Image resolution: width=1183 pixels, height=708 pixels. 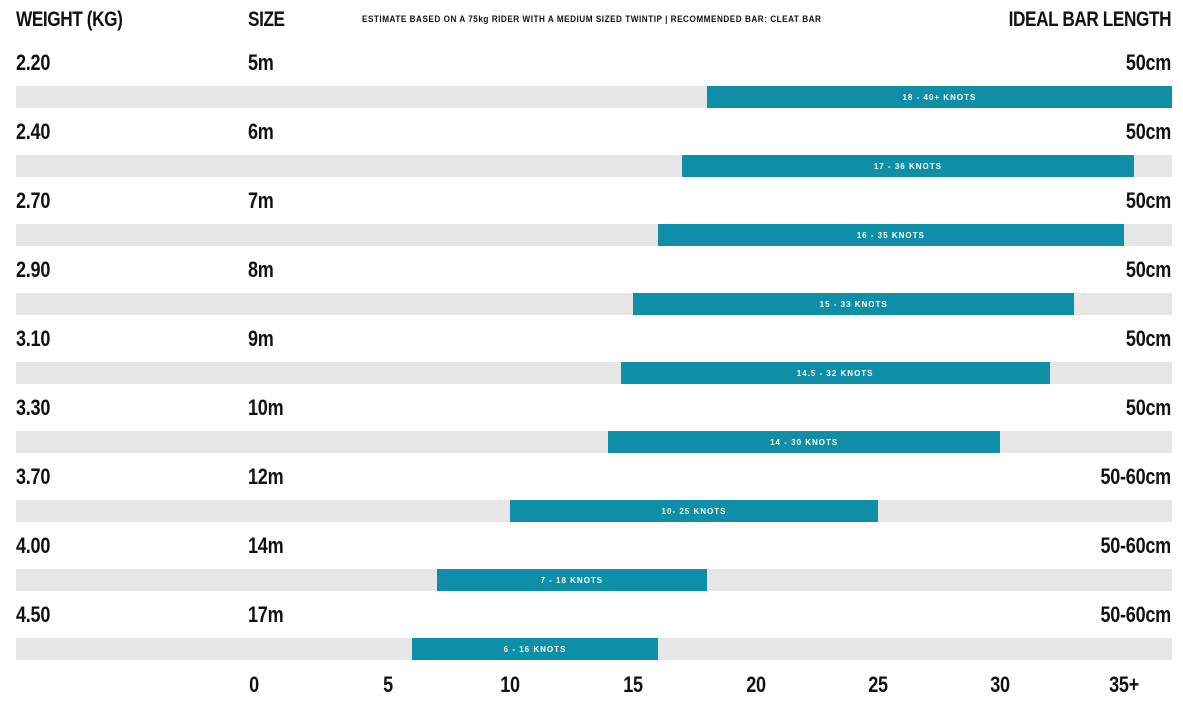 What do you see at coordinates (33, 476) in the screenshot?
I see `weight-value: 3.70` at bounding box center [33, 476].